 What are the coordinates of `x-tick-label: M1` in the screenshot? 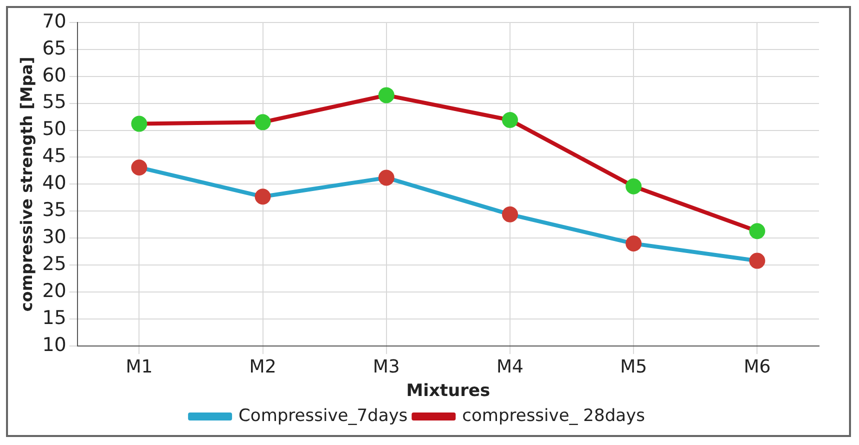 It's located at (139, 367).